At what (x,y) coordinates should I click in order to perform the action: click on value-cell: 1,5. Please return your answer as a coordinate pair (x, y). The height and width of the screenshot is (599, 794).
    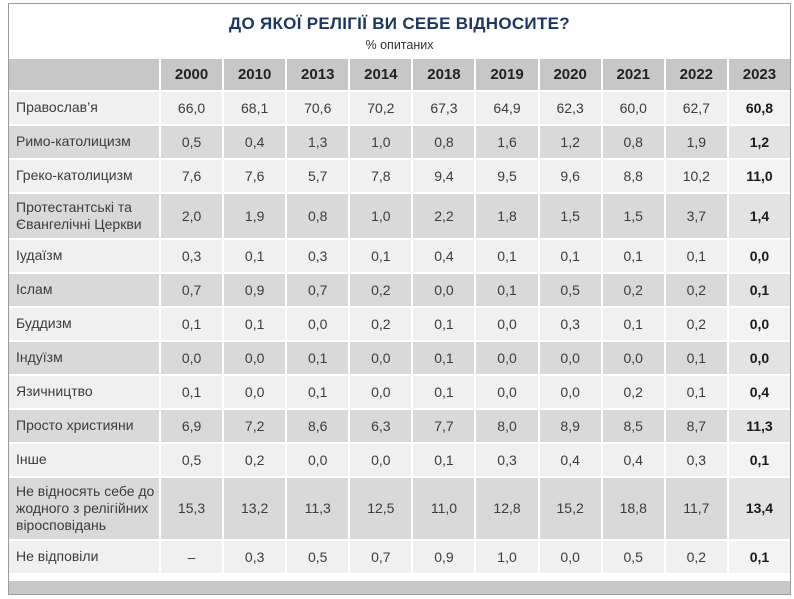
    Looking at the image, I should click on (570, 215).